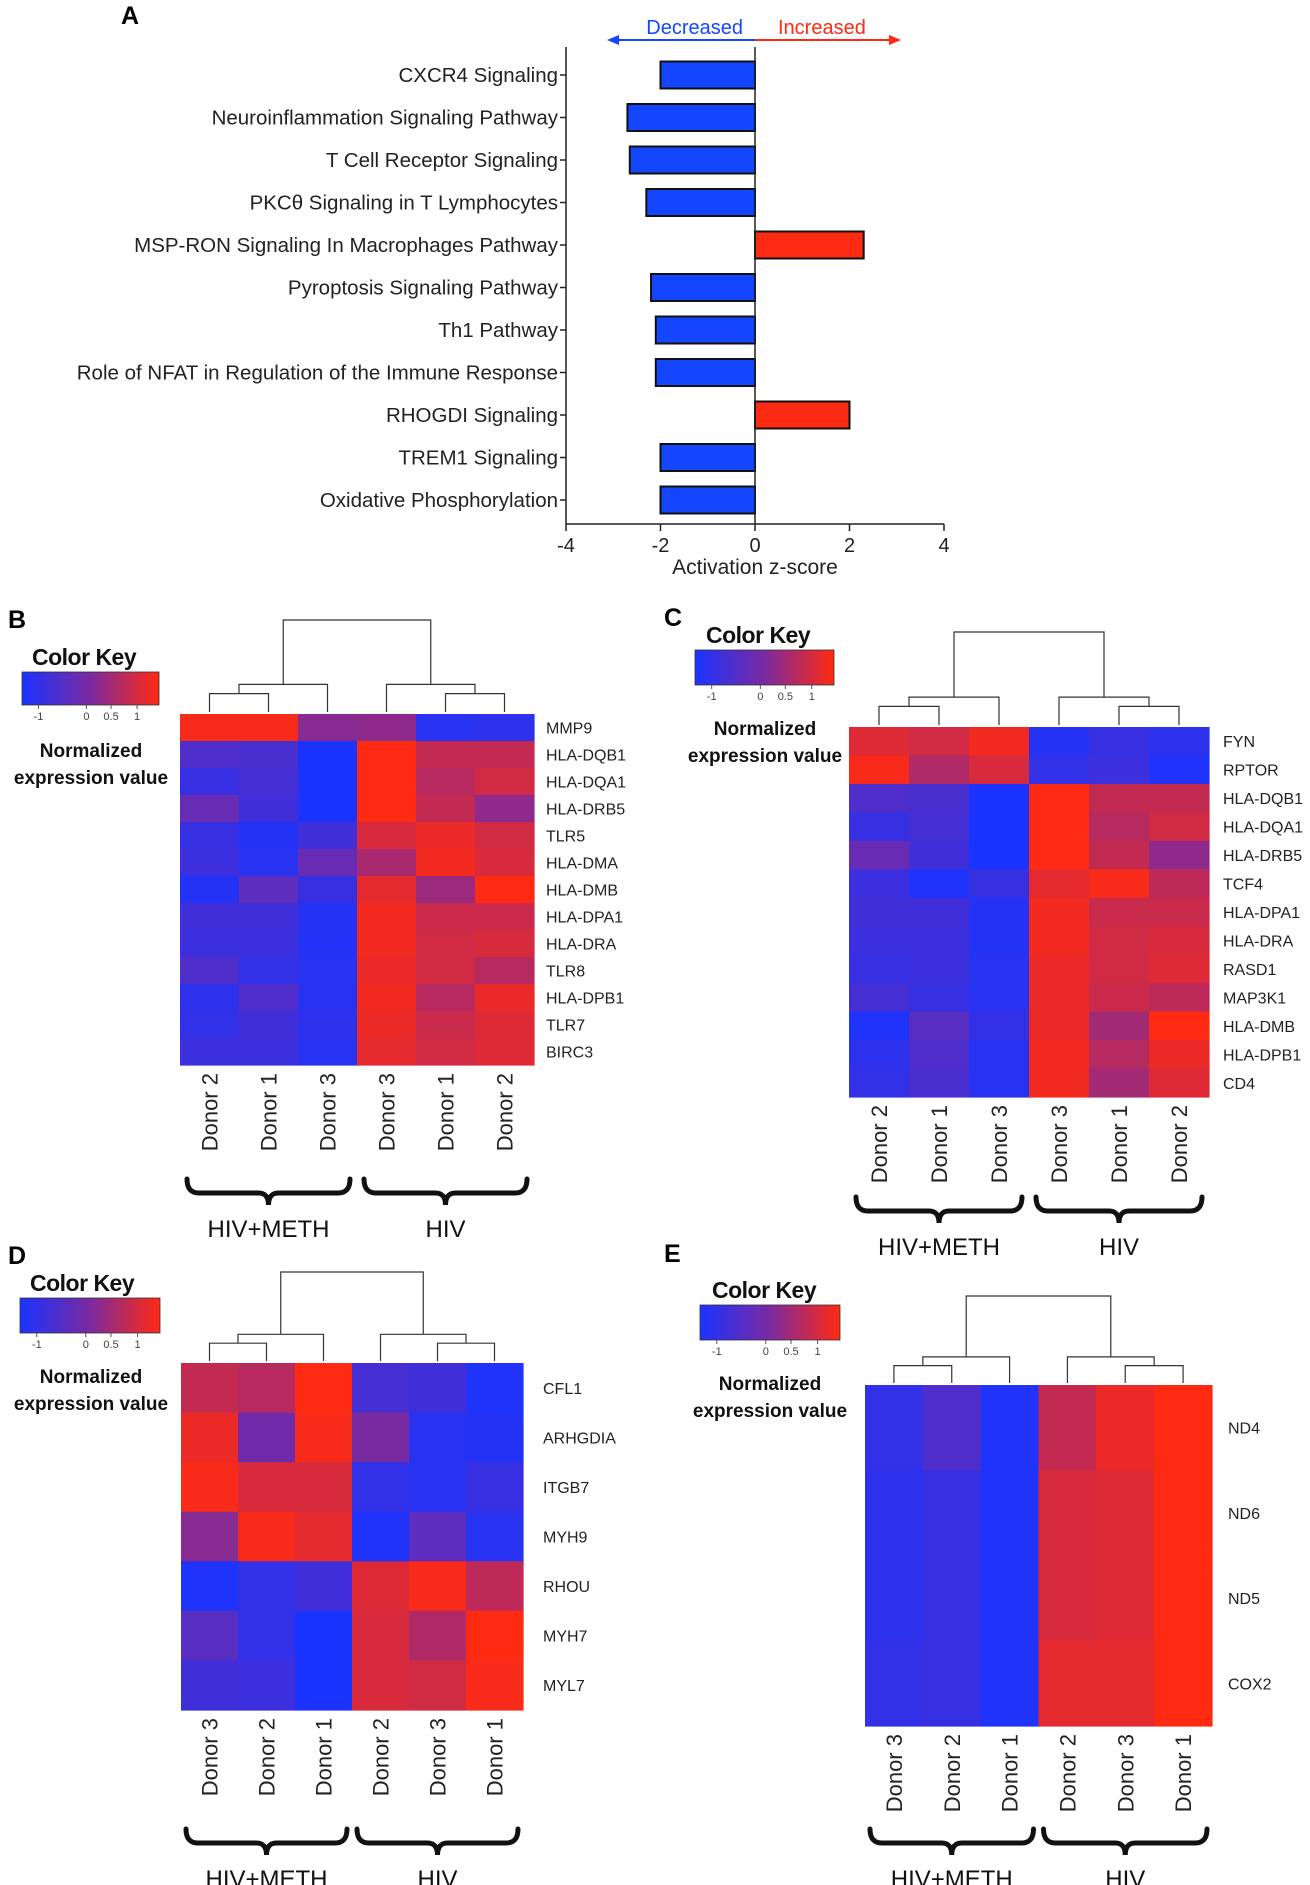 The height and width of the screenshot is (1885, 1310). What do you see at coordinates (765, 756) in the screenshot?
I see `color-key-label-line2: expression value` at bounding box center [765, 756].